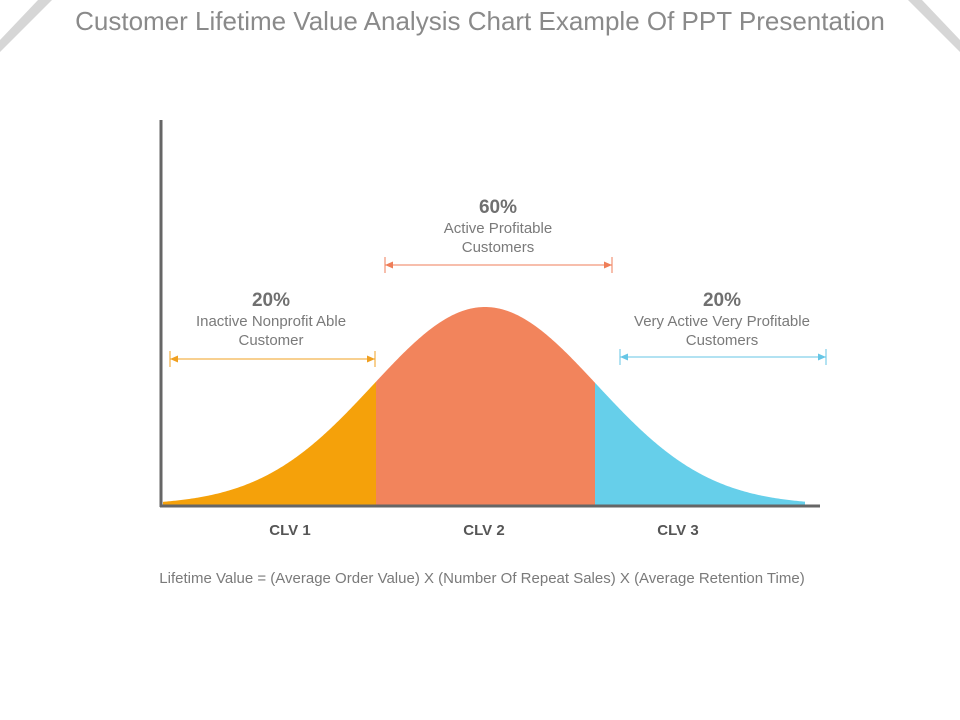 Image resolution: width=960 pixels, height=720 pixels. Describe the element at coordinates (271, 340) in the screenshot. I see `segment-description: Customer` at that location.